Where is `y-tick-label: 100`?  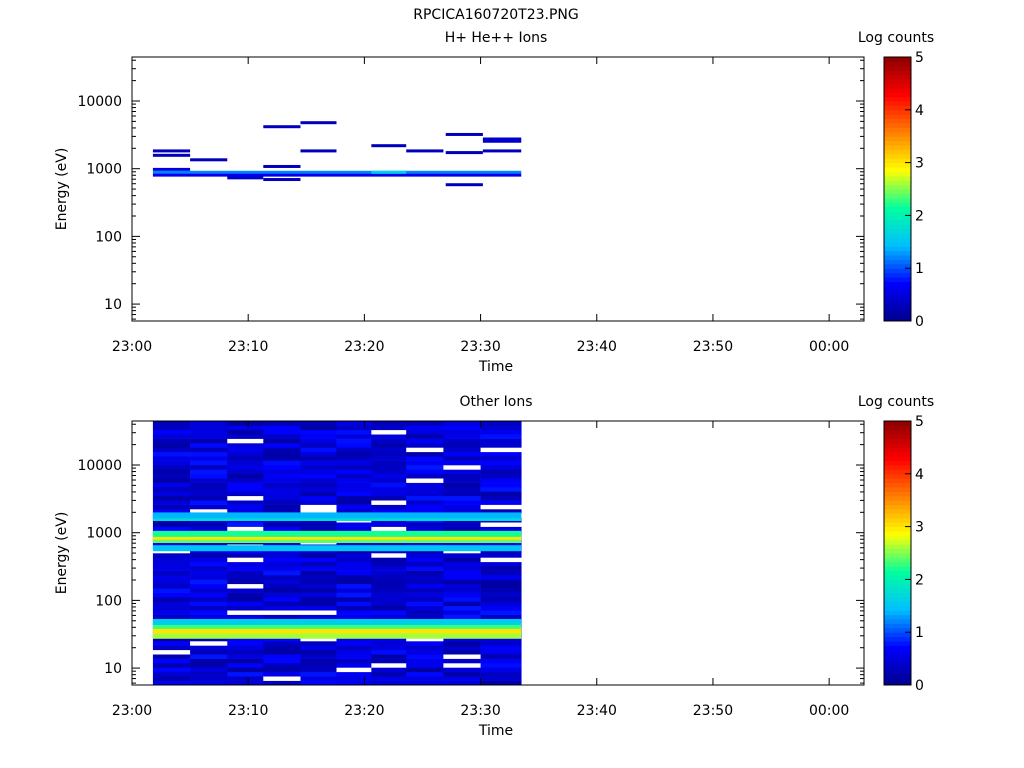 y-tick-label: 100 is located at coordinates (108, 237).